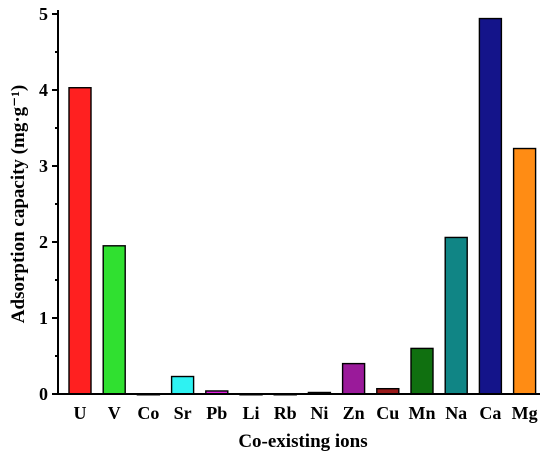 The height and width of the screenshot is (464, 550). I want to click on y-axis-title: Adsorption capacity (mg·g⁻¹), so click(18, 204).